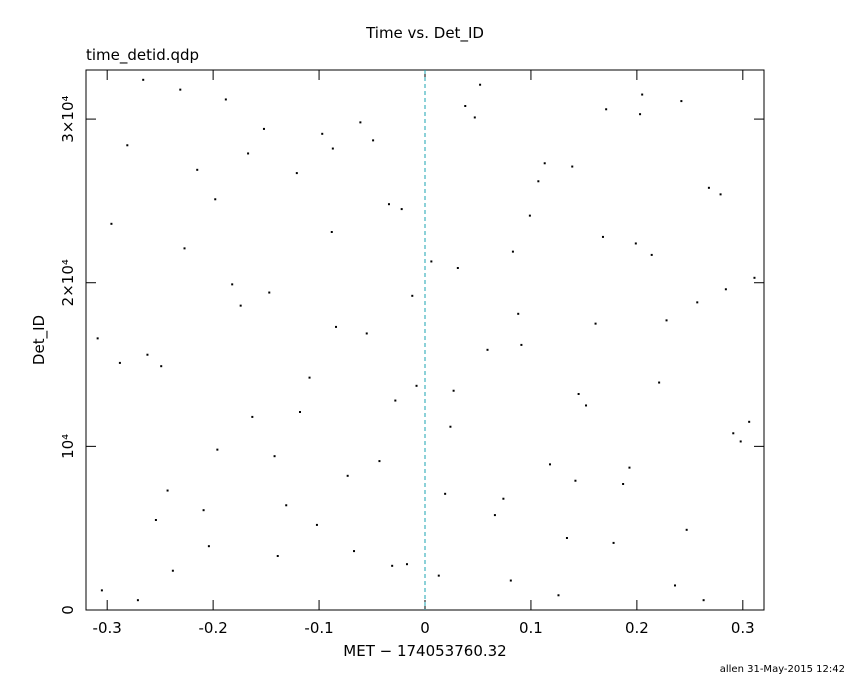  I want to click on y-tick-label: 3×10⁴, so click(68, 118).